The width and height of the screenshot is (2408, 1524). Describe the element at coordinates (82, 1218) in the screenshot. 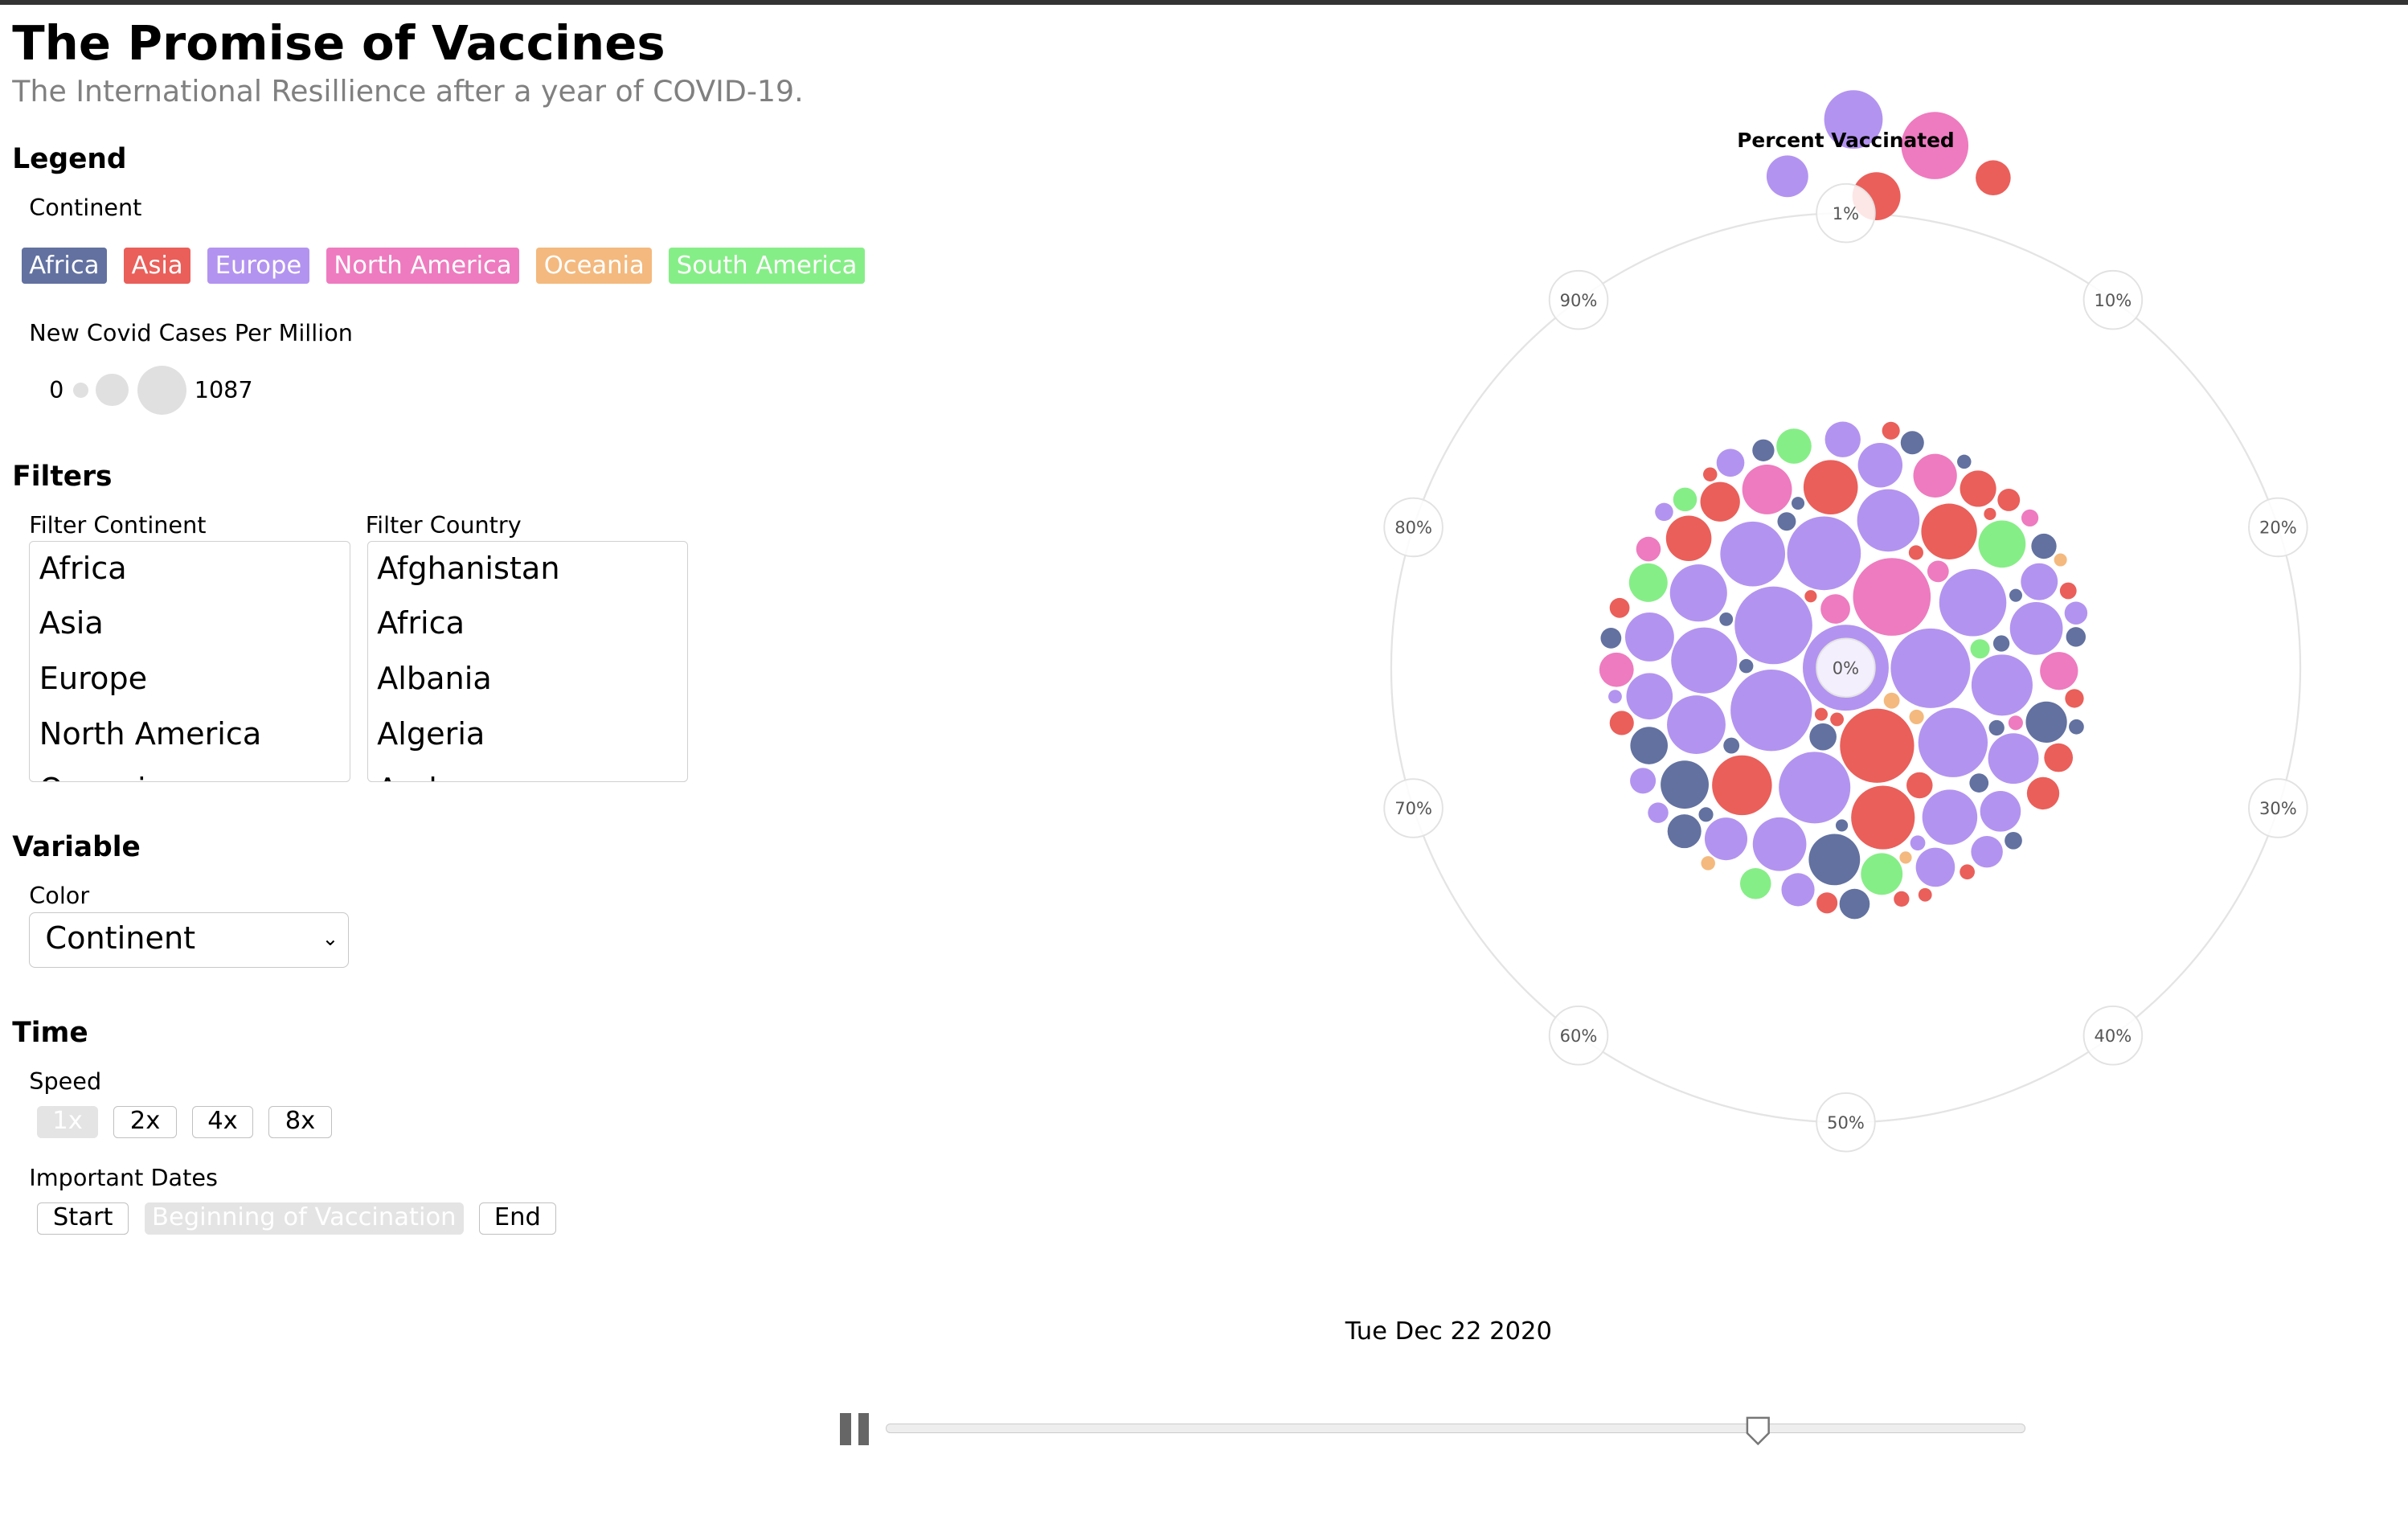

I see `start-date-button: Start` at that location.